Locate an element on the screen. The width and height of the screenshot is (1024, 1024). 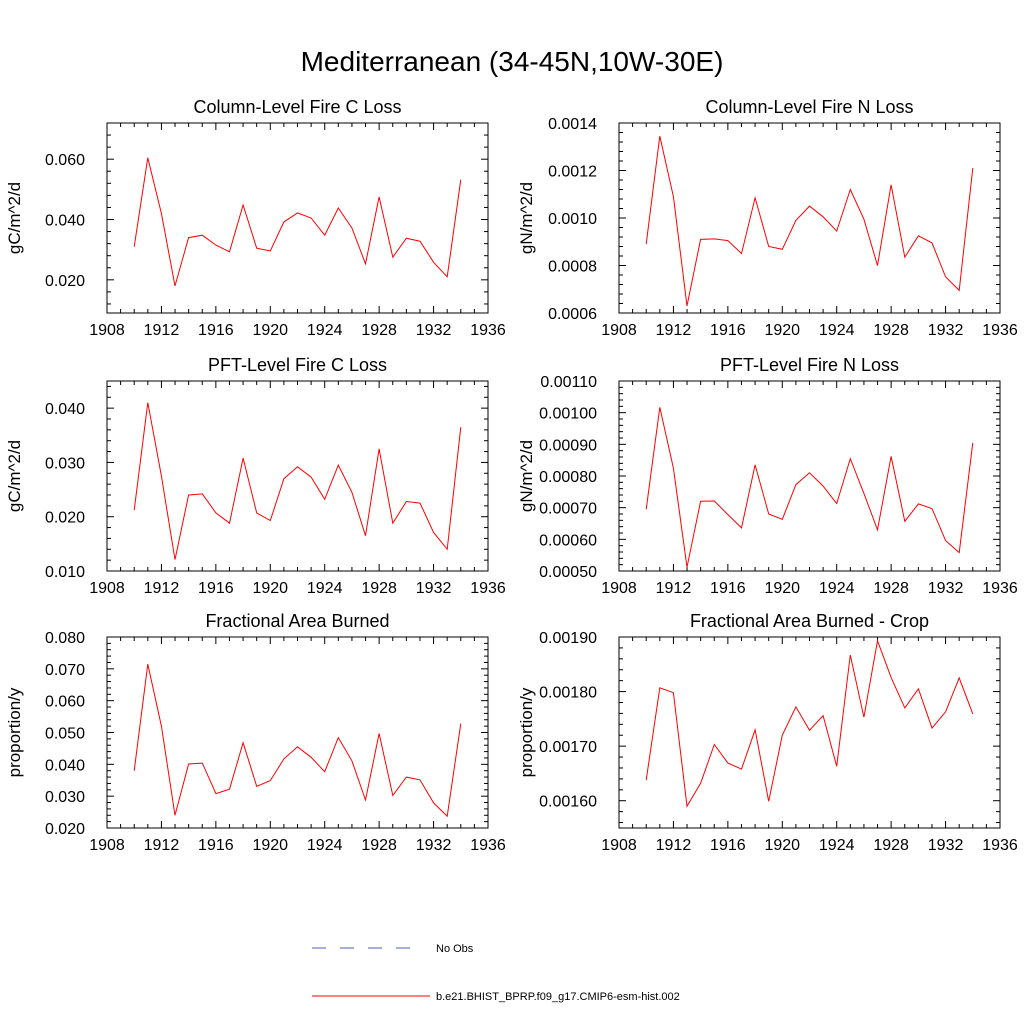
y-axis-label: gC/m^2/d is located at coordinates (14, 476).